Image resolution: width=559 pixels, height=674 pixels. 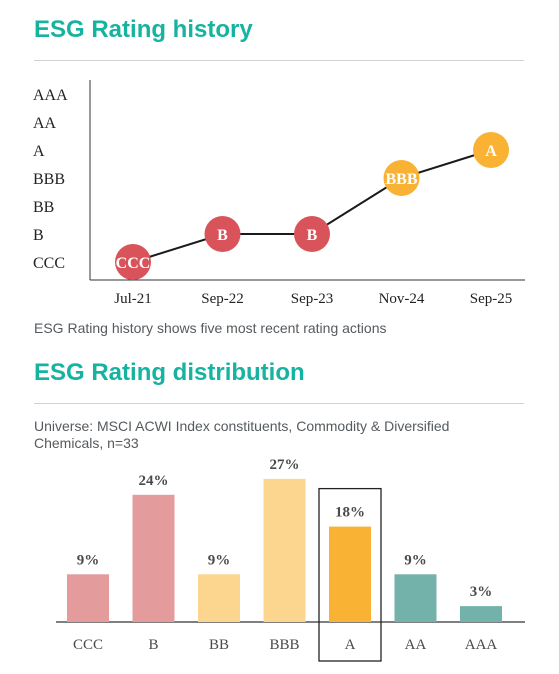 What do you see at coordinates (279, 403) in the screenshot?
I see `distribution-title-rule` at bounding box center [279, 403].